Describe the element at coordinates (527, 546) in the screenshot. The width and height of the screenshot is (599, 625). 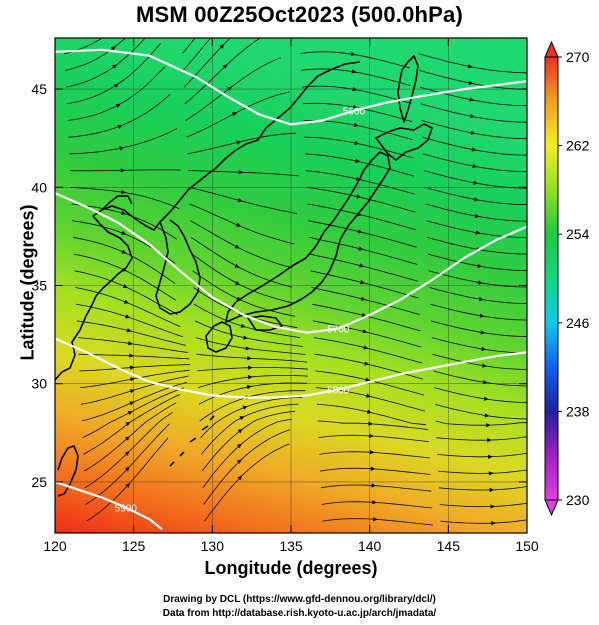
I see `x-tick-label: 150` at that location.